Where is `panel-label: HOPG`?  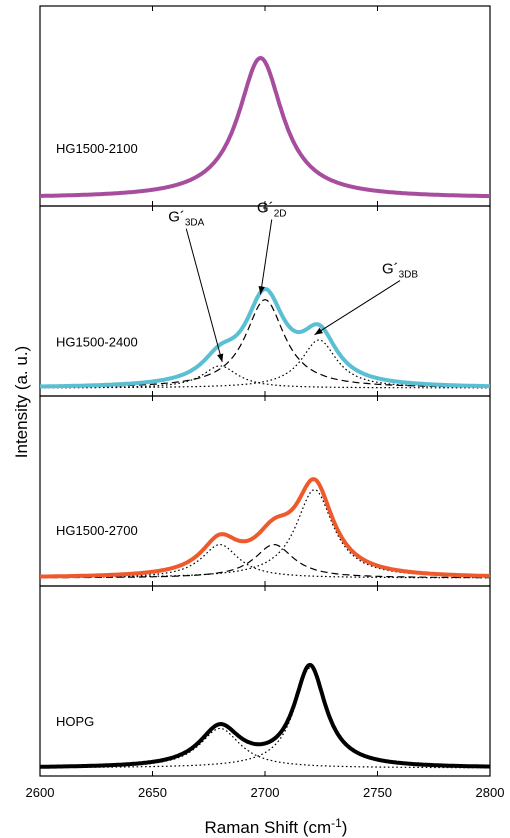
panel-label: HOPG is located at coordinates (75, 721).